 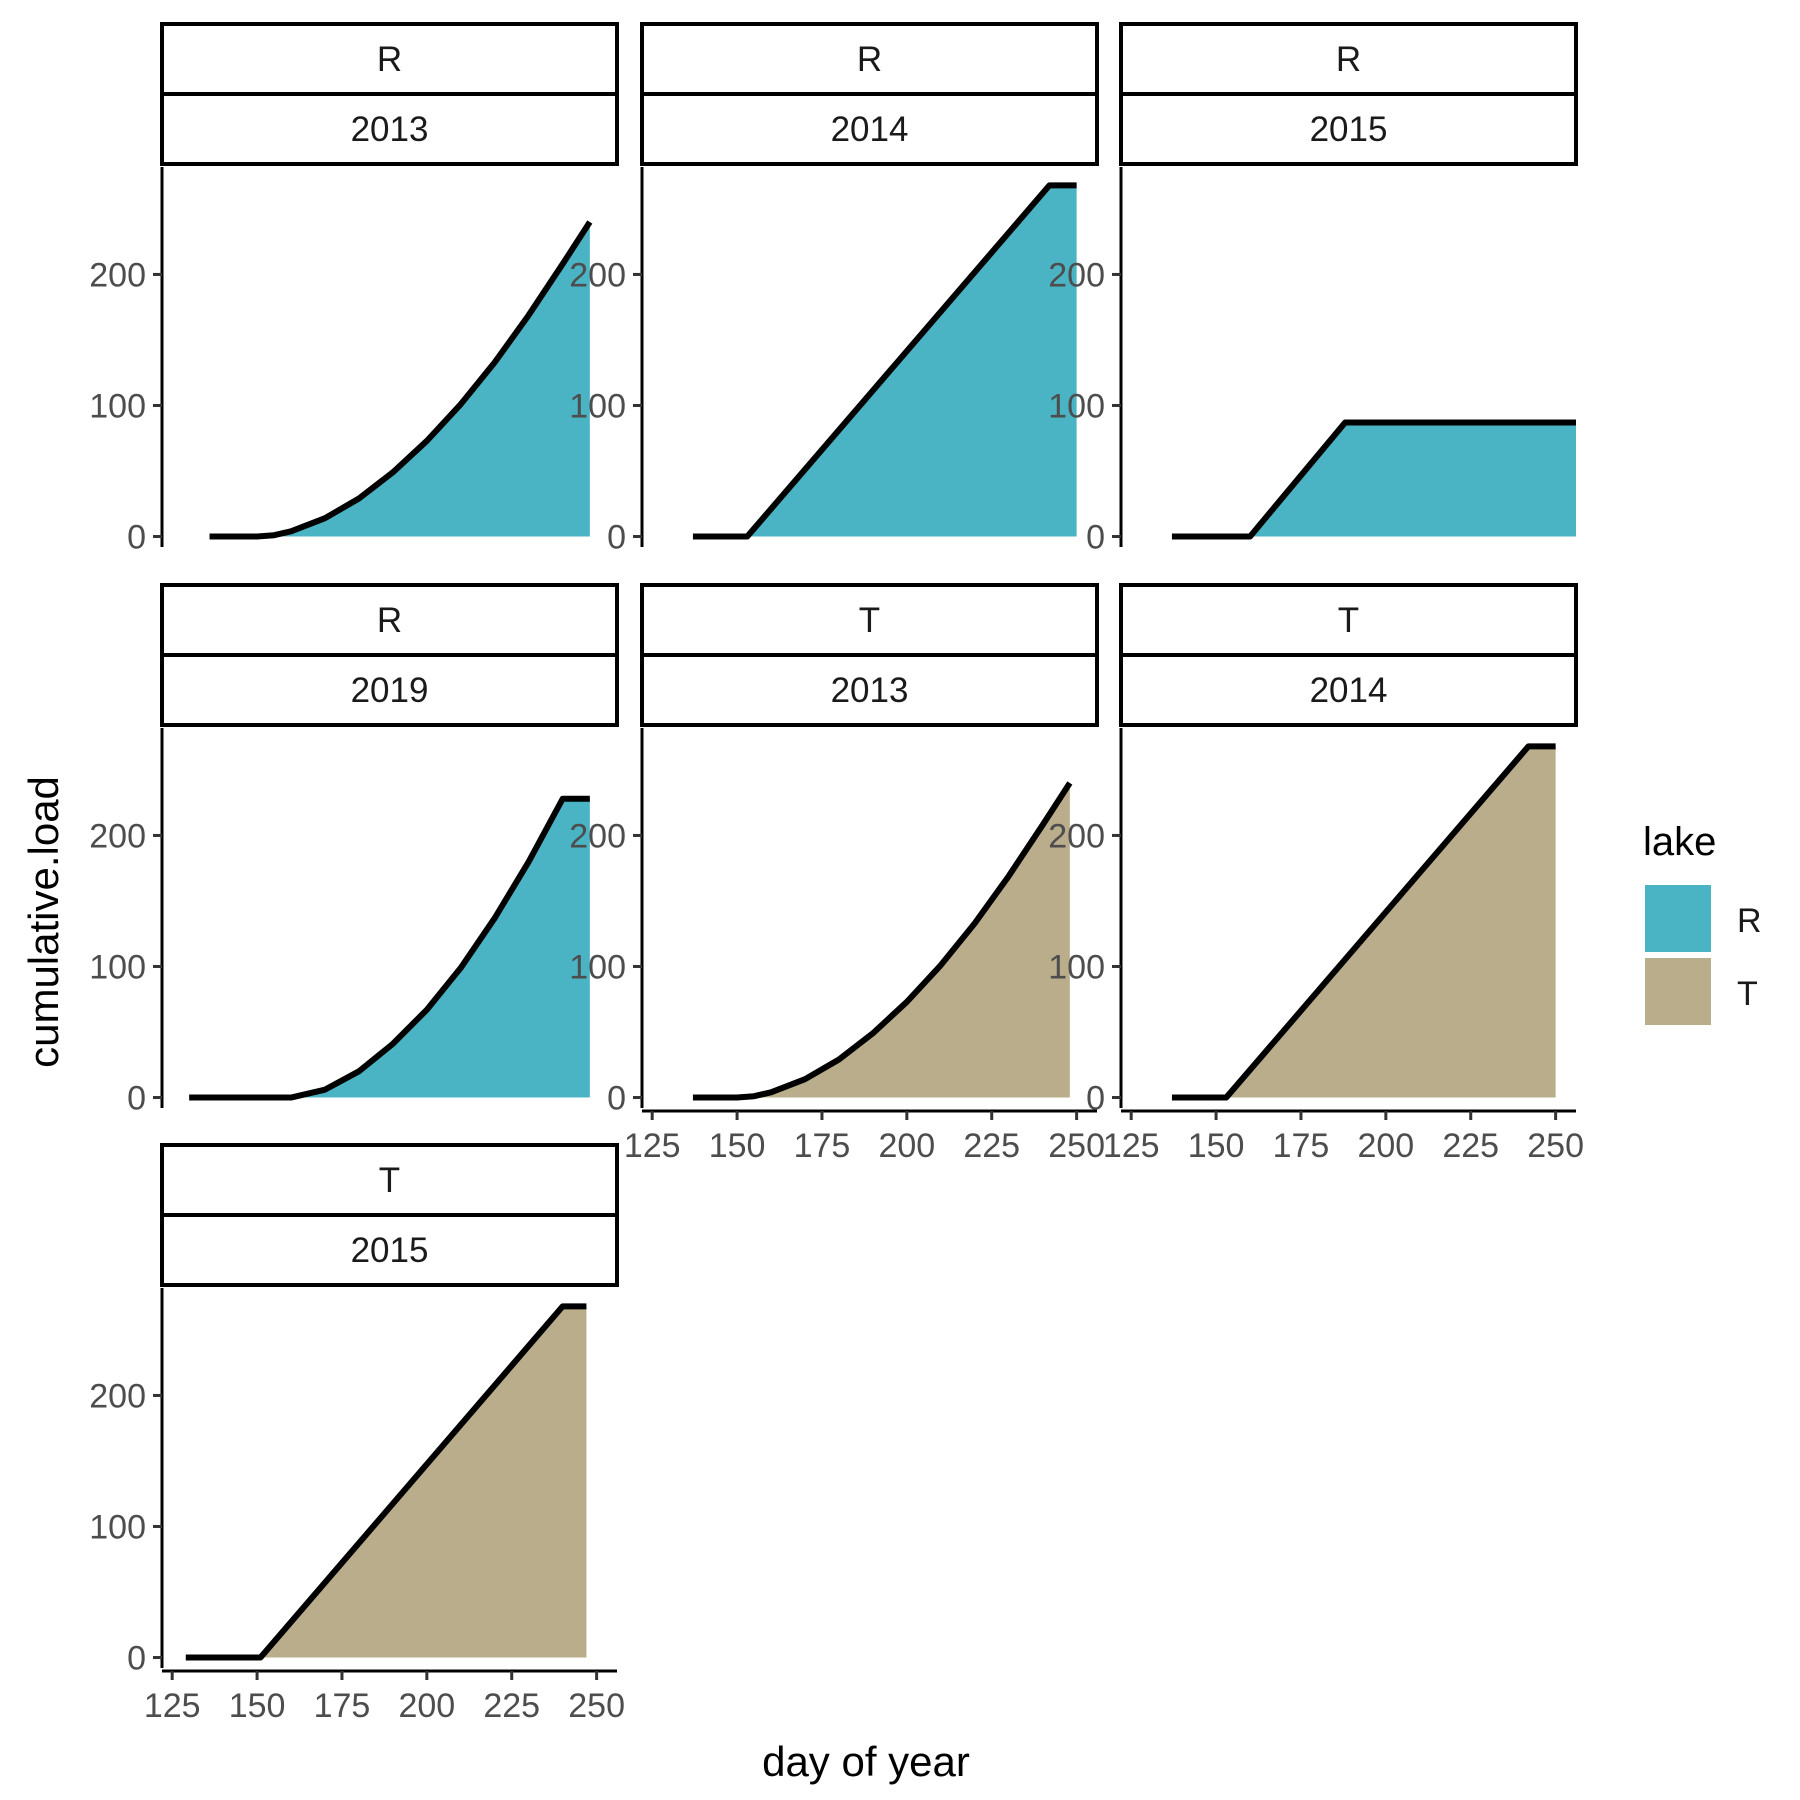 I want to click on panel-t-2015: T 2015 0 100 200 125 150 175 200 225 250, so click(x=357, y=1434).